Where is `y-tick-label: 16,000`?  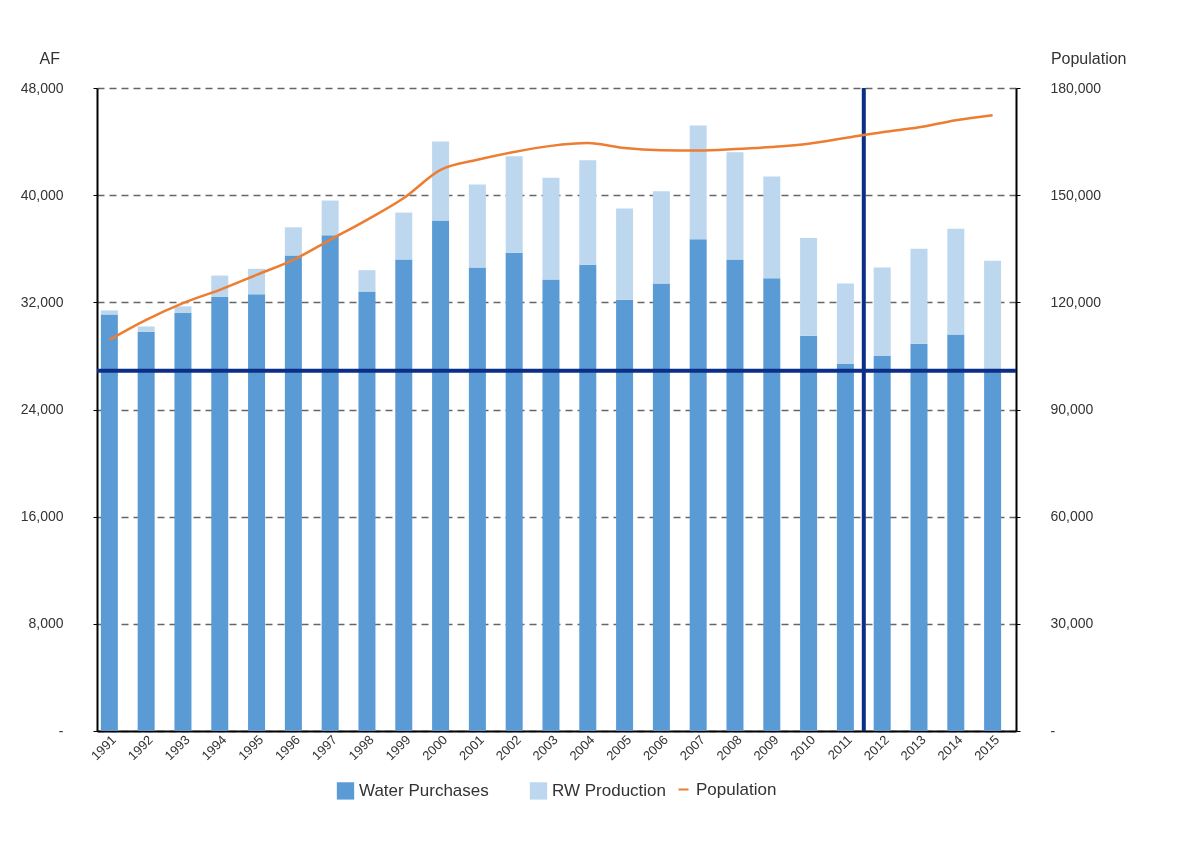
y-tick-label: 16,000 is located at coordinates (42, 516).